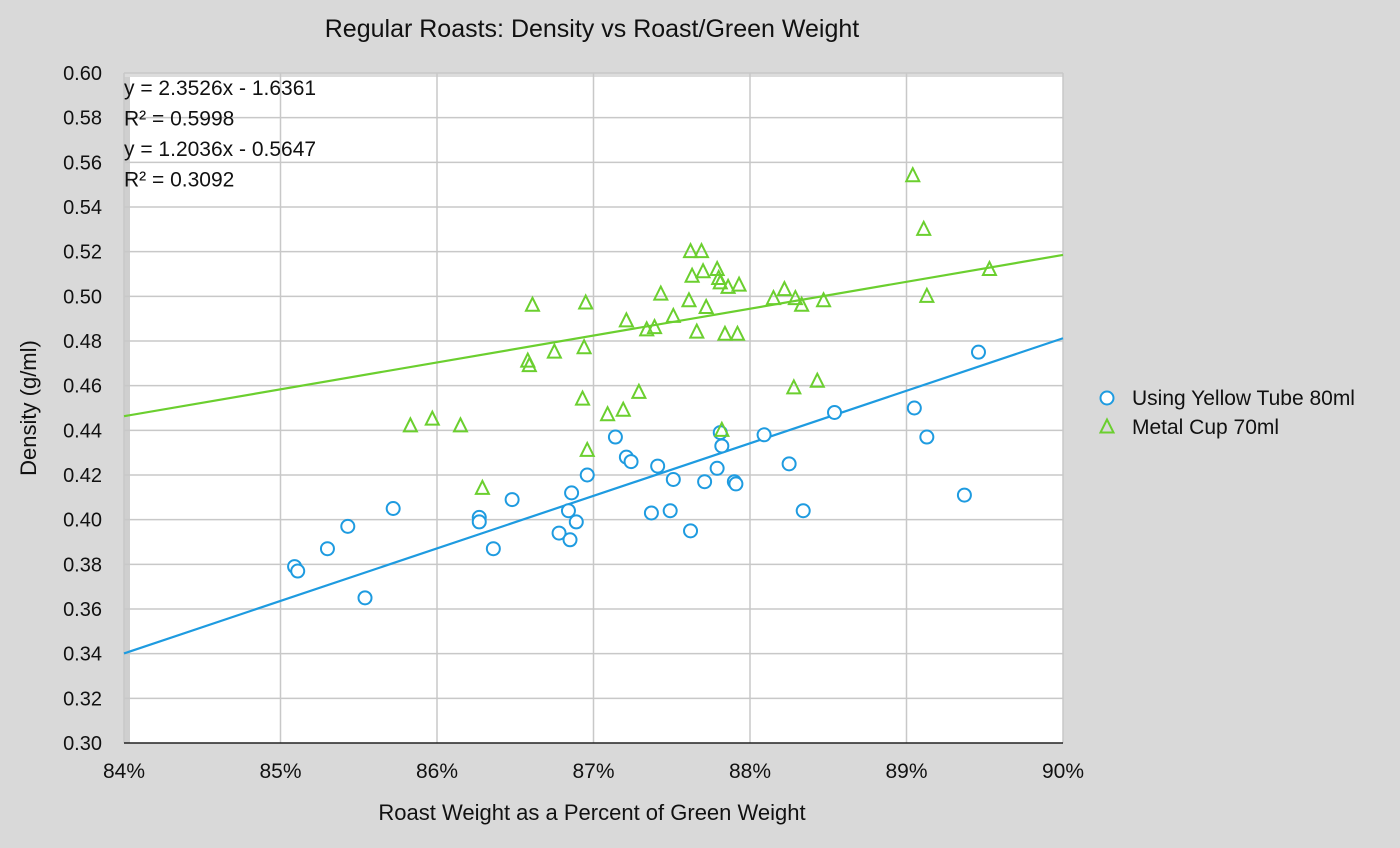  Describe the element at coordinates (1063, 771) in the screenshot. I see `x-tick-label: 90%` at that location.